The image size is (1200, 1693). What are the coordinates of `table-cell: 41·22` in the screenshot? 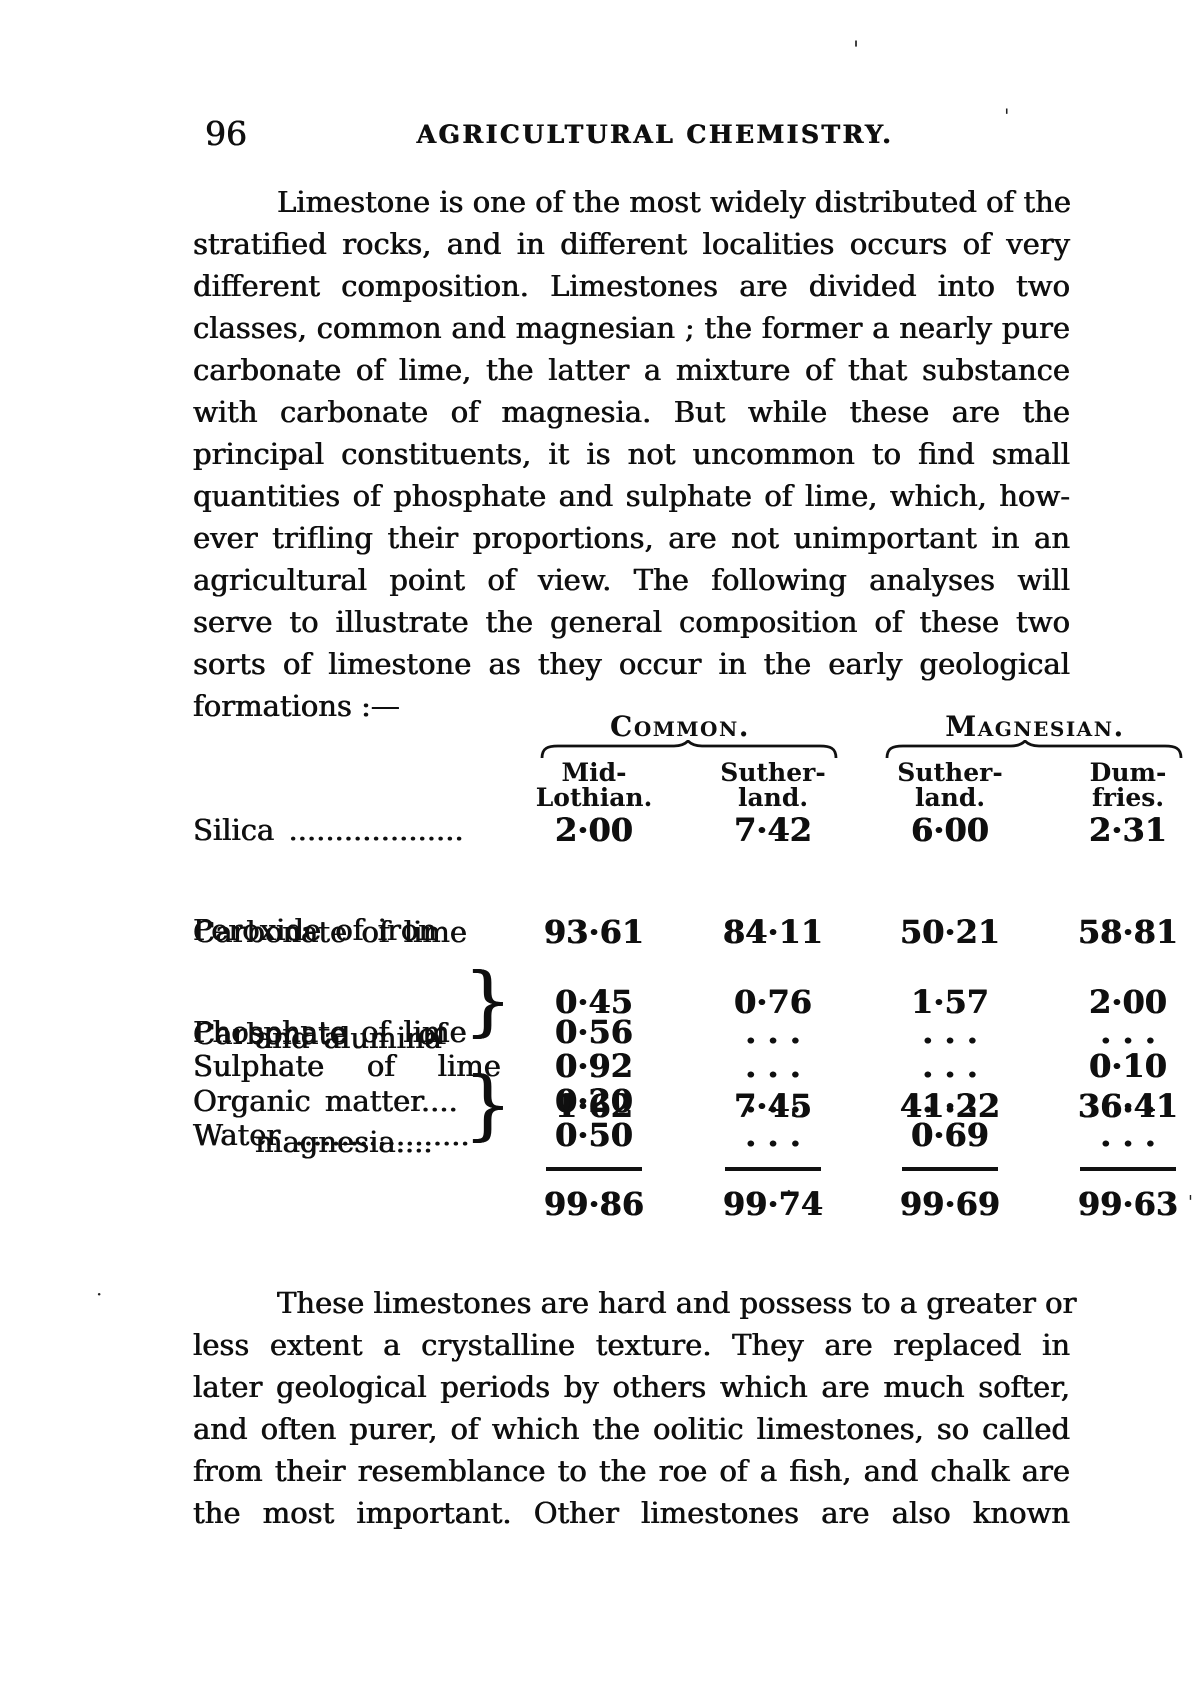 It's located at (950, 1106).